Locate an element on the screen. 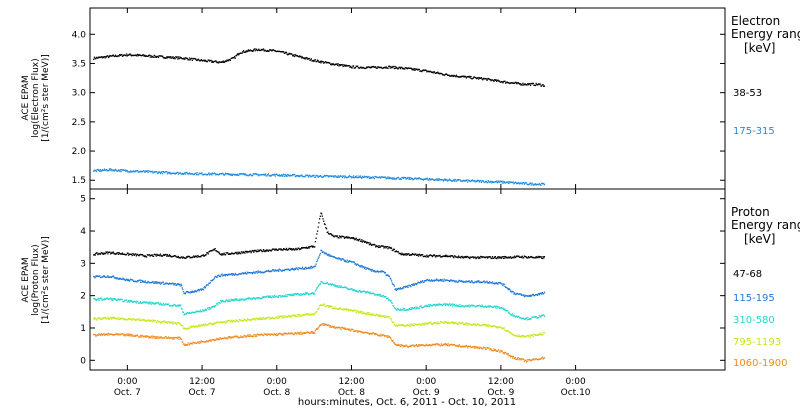  ytick-label: 2.5 is located at coordinates (79, 123).